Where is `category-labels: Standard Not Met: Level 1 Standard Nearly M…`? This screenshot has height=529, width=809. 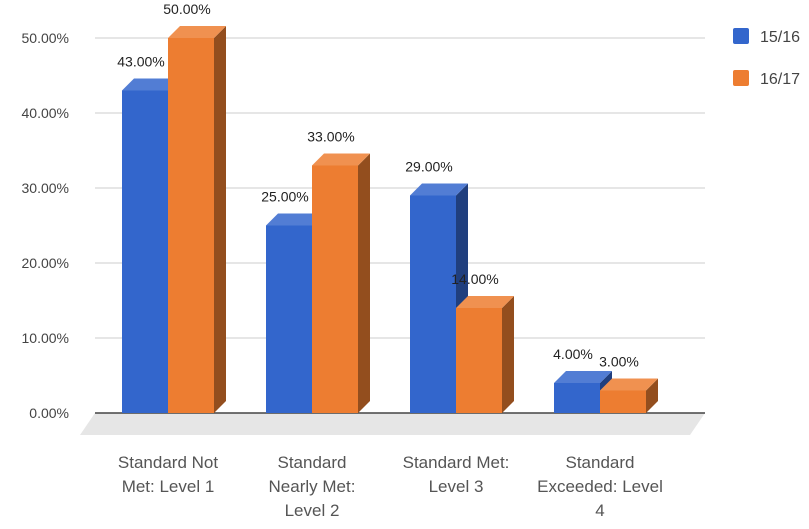 category-labels: Standard Not Met: Level 1 Standard Nearly M… is located at coordinates (390, 486).